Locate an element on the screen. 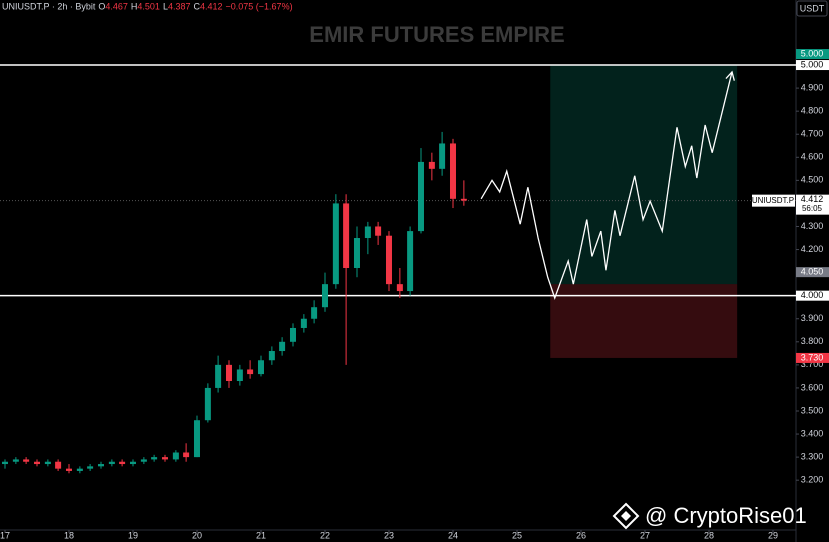 The width and height of the screenshot is (829, 542). y-tick-label: 3.400 is located at coordinates (812, 433).